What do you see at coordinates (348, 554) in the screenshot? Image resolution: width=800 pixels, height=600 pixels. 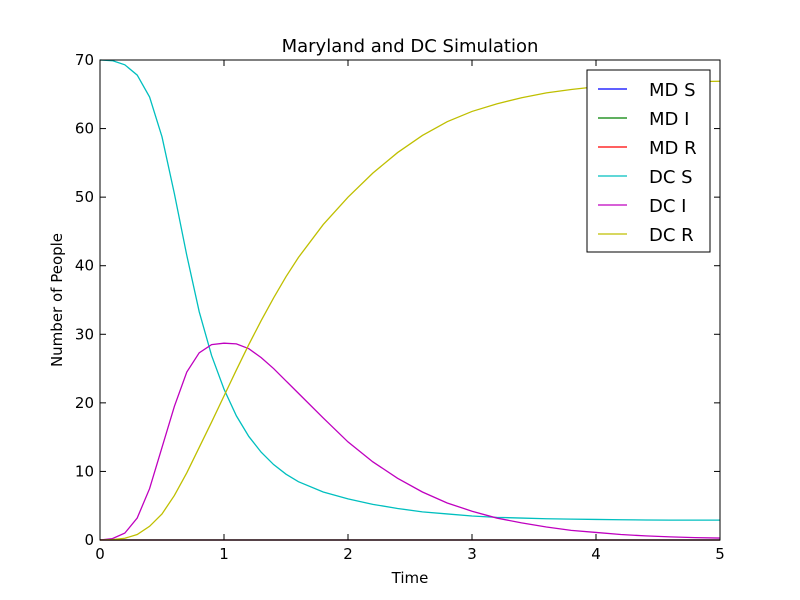 I see `x-tick-label: 2` at bounding box center [348, 554].